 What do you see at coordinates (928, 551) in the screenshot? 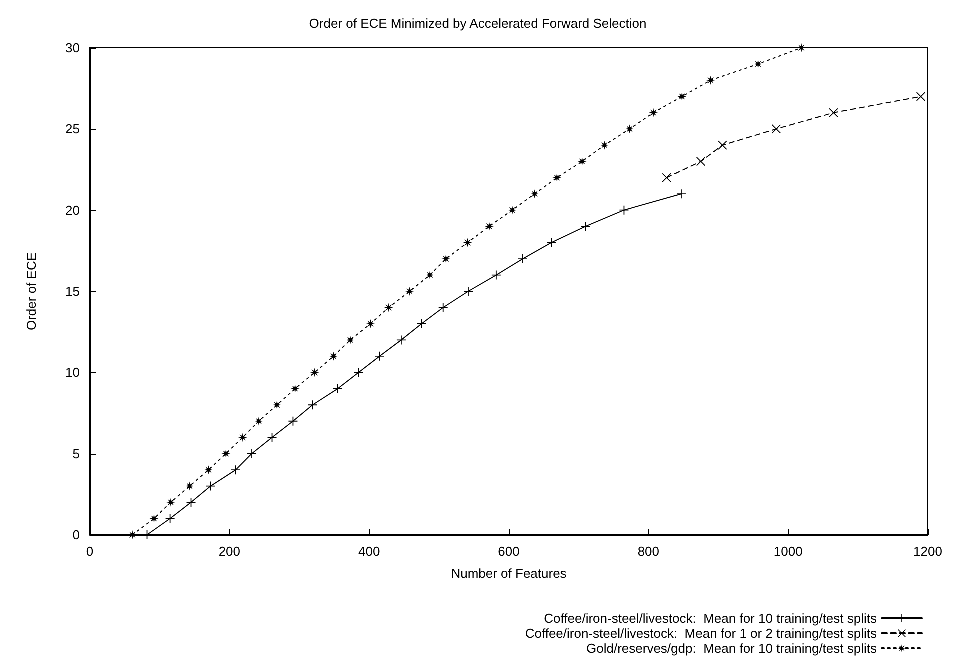
I see `x-tick-label: 1200` at bounding box center [928, 551].